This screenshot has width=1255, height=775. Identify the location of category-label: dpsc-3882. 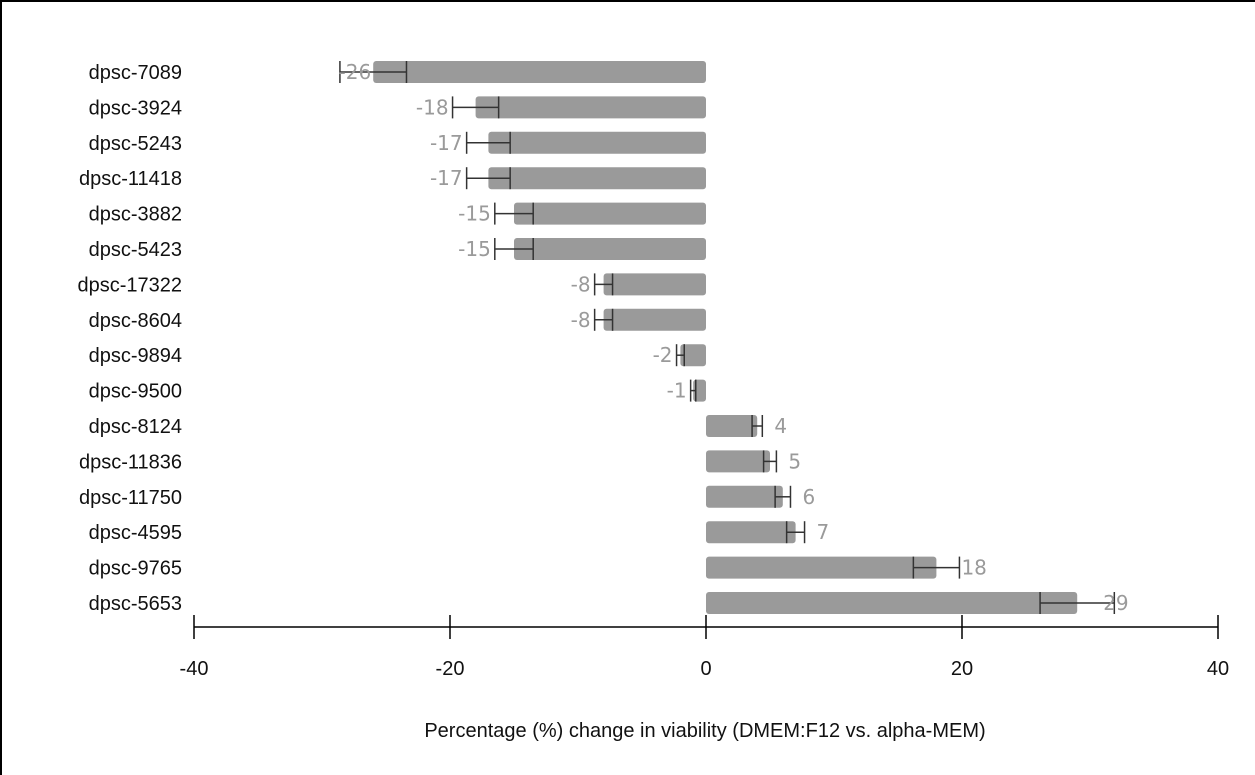
(135, 215).